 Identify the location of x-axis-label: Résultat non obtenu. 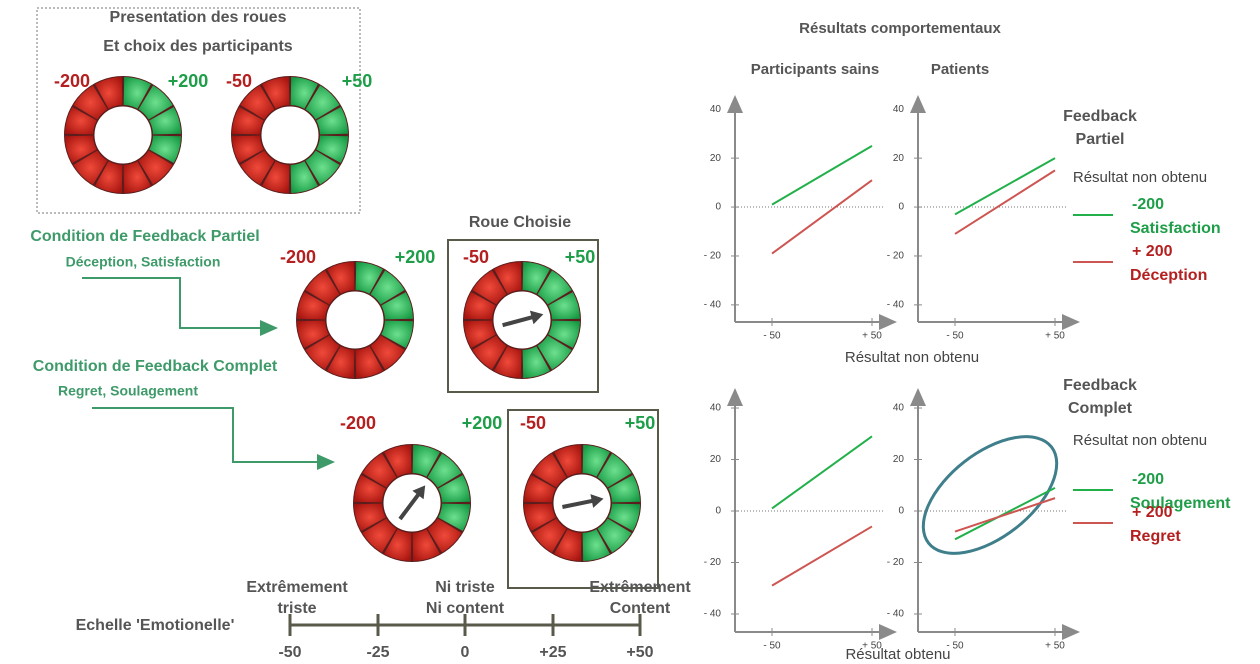
(912, 357).